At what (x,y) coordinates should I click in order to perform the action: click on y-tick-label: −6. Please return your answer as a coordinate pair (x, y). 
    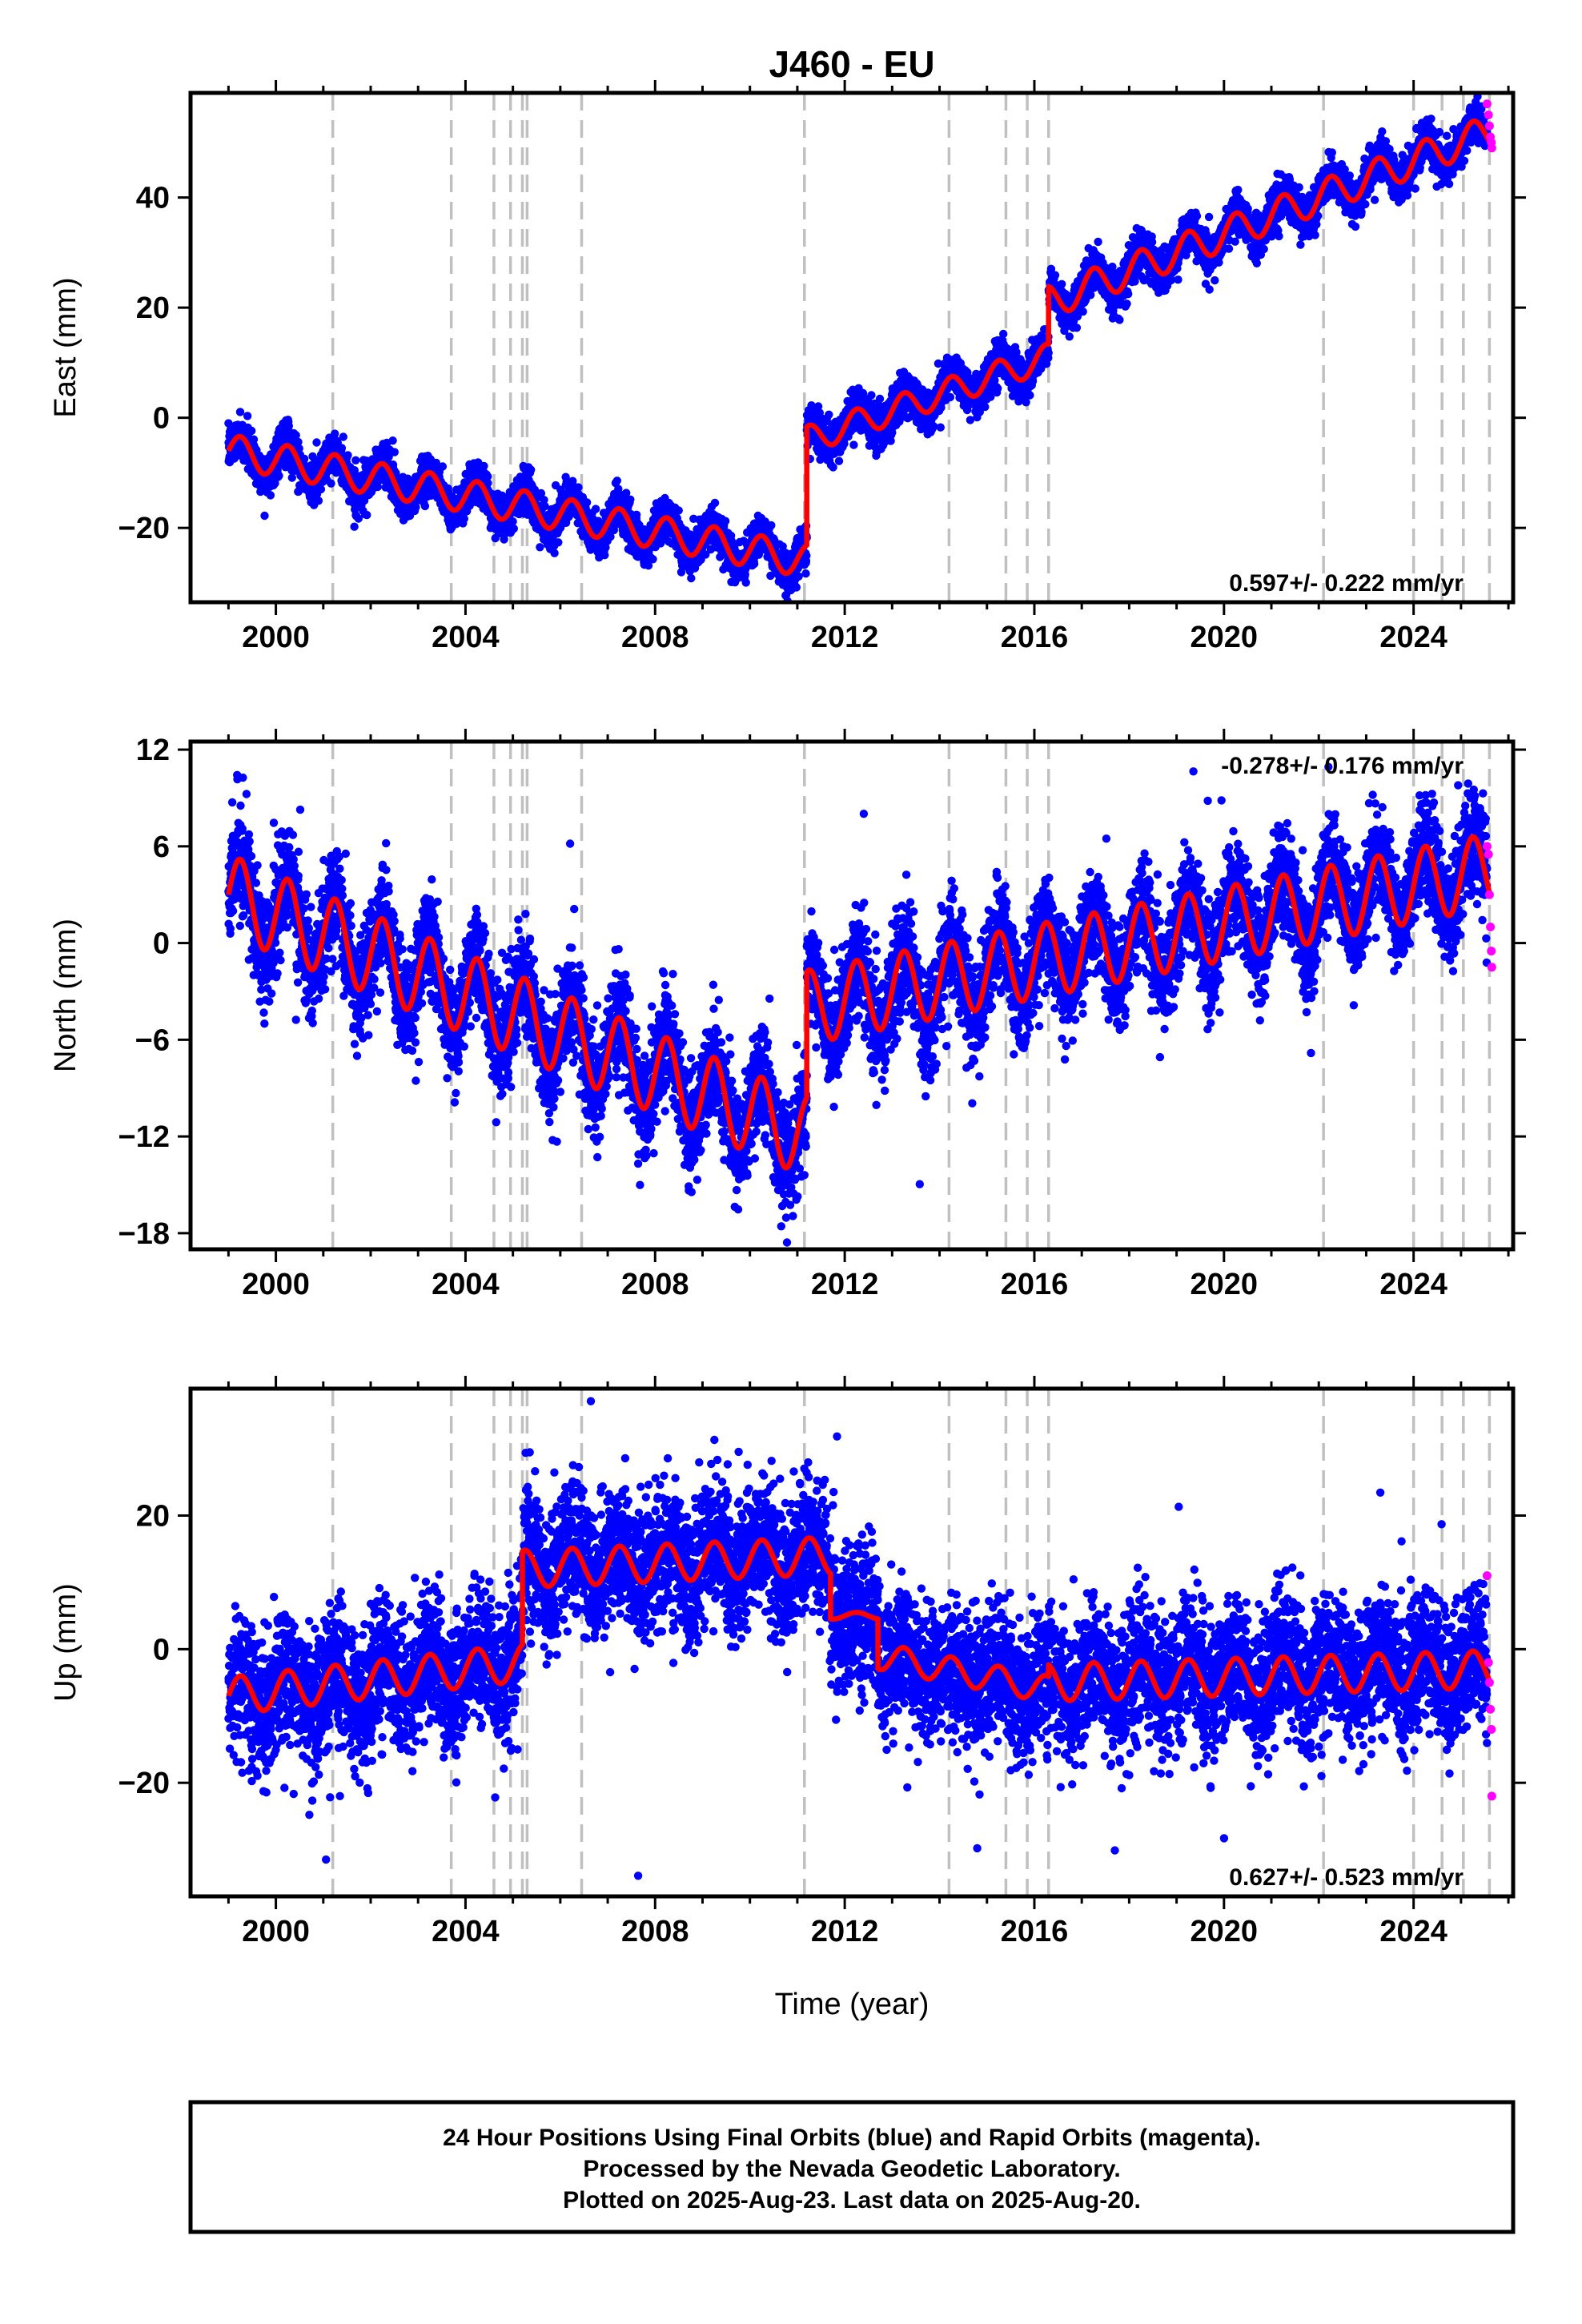
    Looking at the image, I should click on (152, 1040).